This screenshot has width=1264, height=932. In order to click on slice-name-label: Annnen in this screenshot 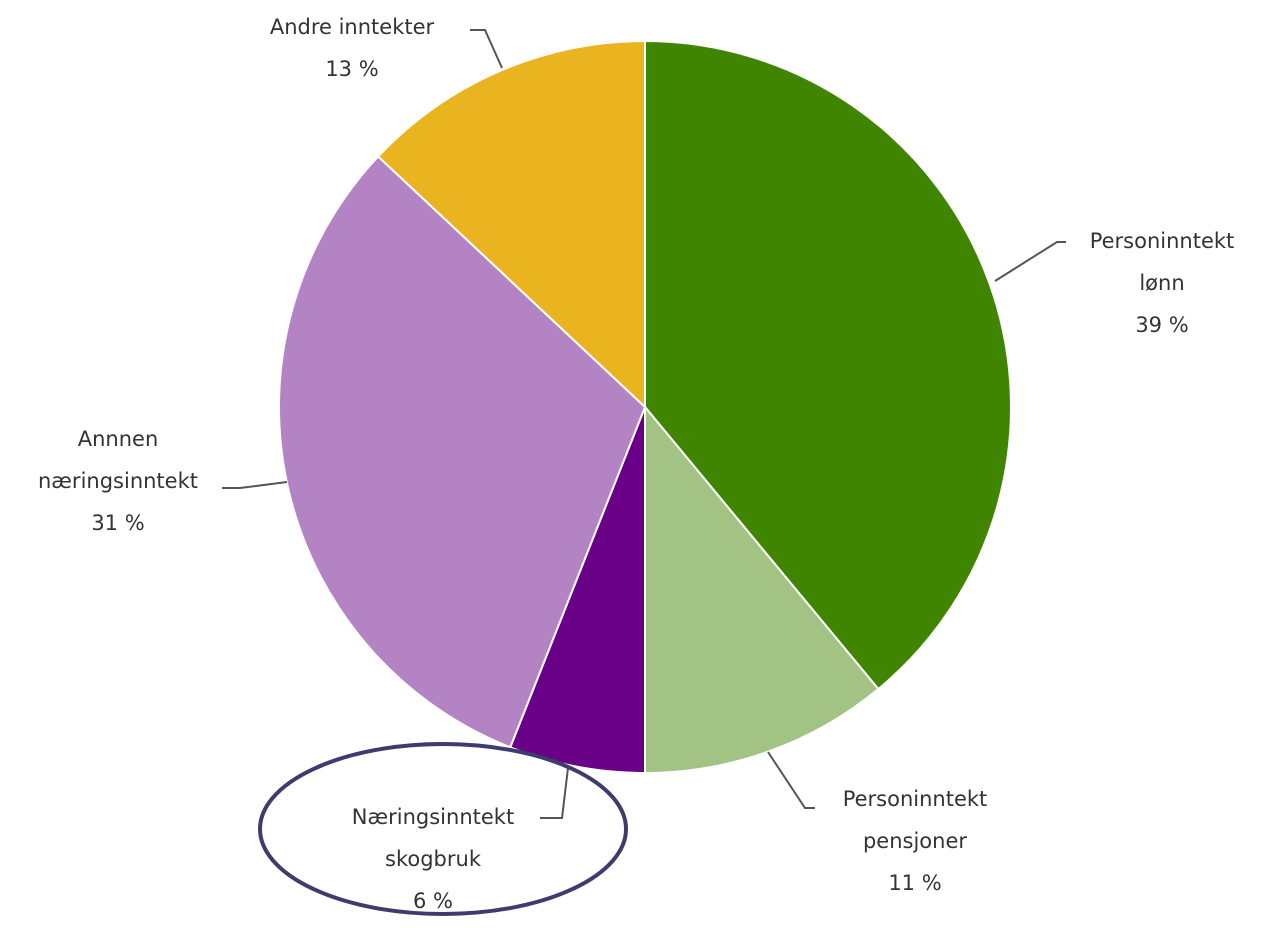, I will do `click(118, 439)`.